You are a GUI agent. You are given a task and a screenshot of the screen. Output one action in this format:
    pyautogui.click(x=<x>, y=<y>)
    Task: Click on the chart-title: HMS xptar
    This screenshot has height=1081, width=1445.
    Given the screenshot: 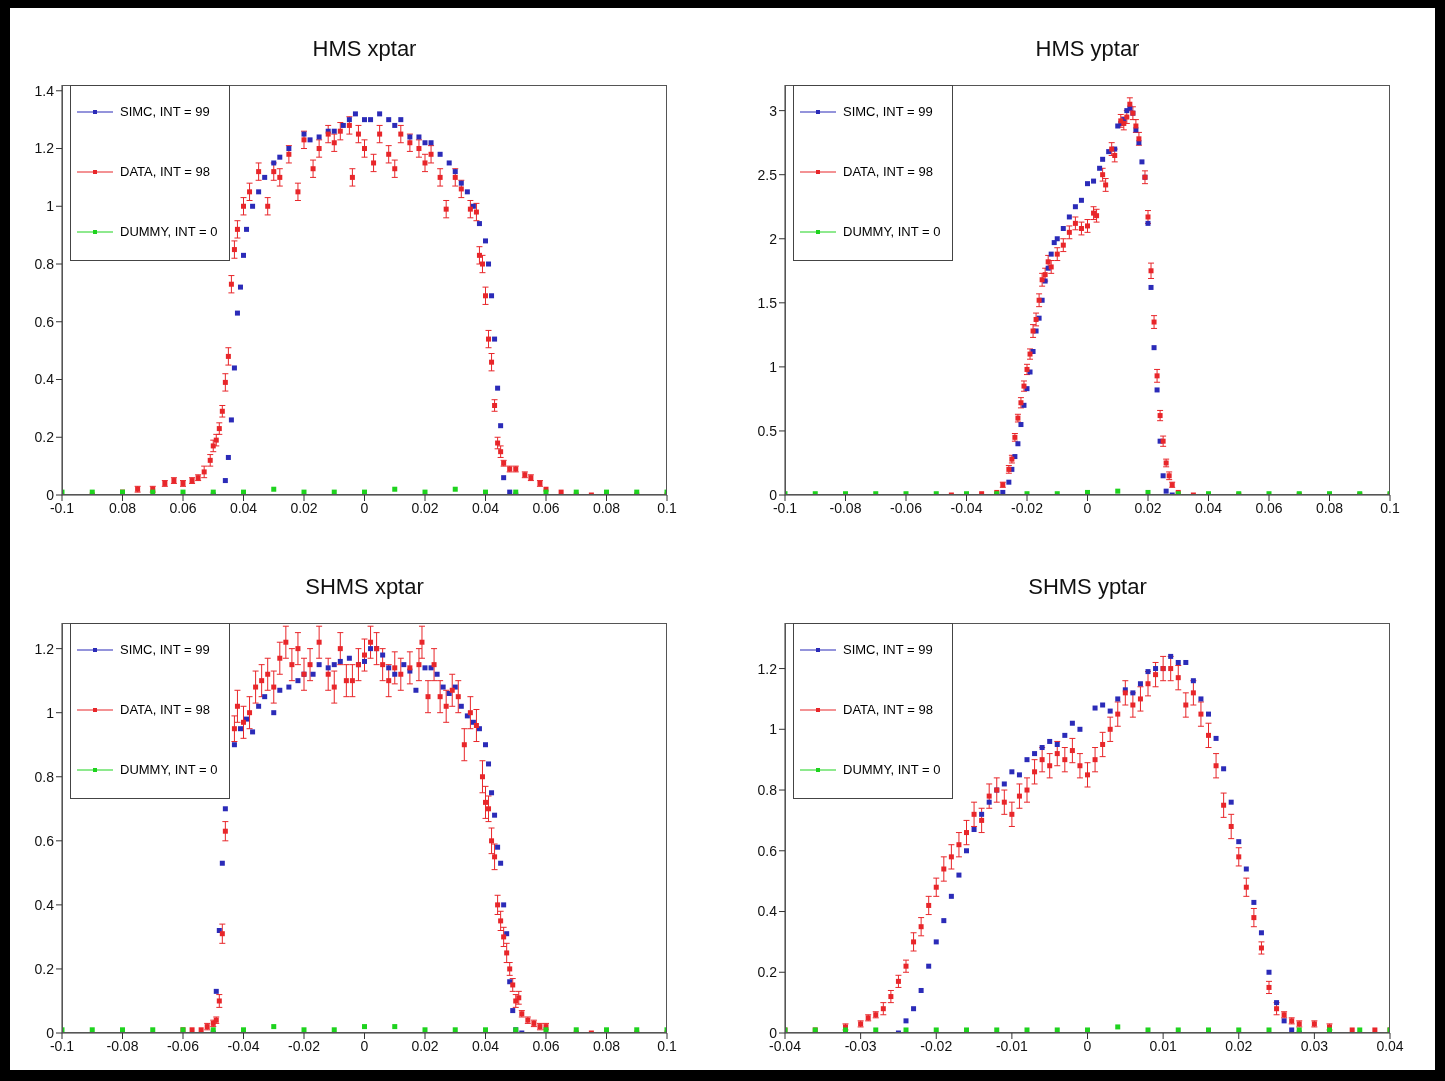 What is the action you would take?
    pyautogui.click(x=364, y=49)
    